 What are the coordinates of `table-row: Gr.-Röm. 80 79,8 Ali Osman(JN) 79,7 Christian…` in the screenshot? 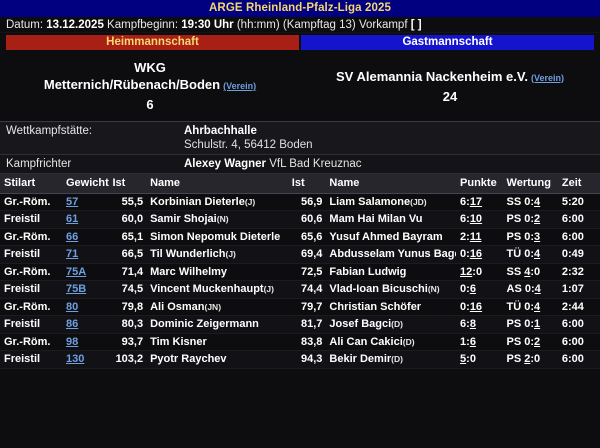 It's located at (300, 307).